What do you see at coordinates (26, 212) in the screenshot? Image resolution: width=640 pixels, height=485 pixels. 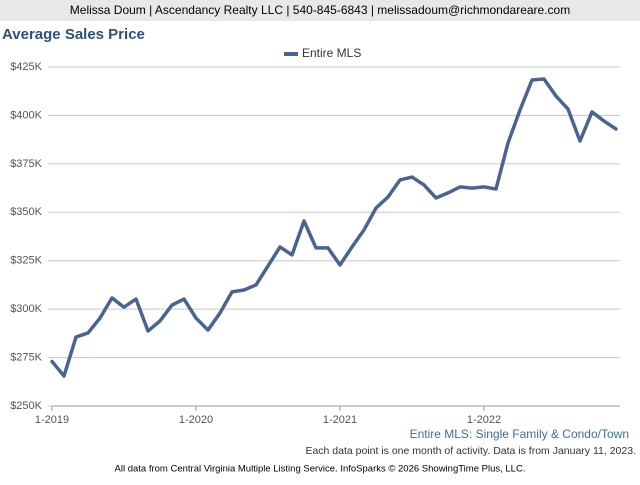 I see `y-tick-label: $350K` at bounding box center [26, 212].